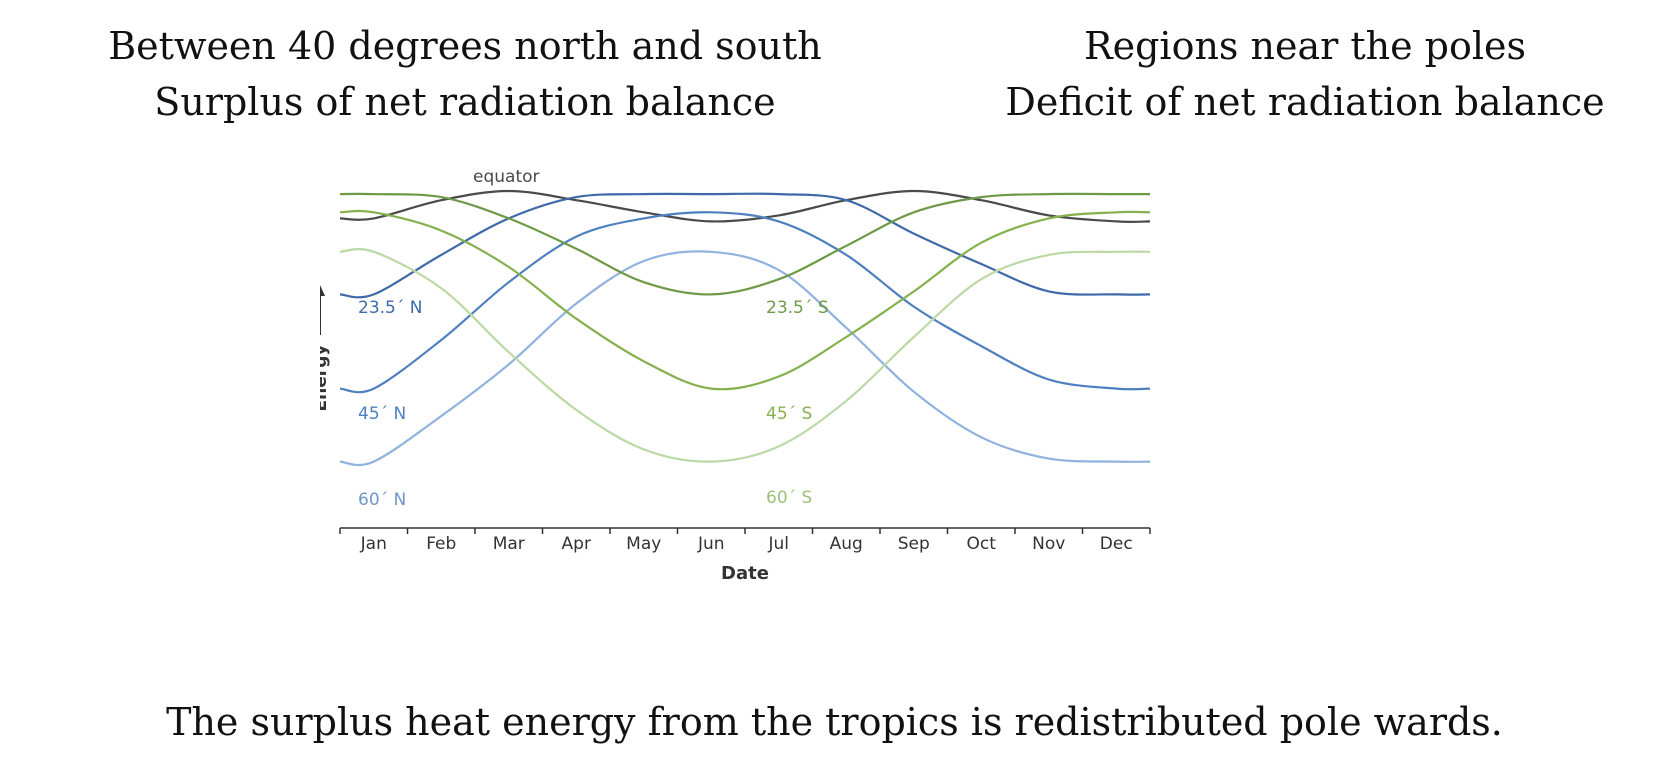 The image size is (1669, 777). Describe the element at coordinates (1116, 544) in the screenshot. I see `x-tick-label-dec: Dec` at that location.